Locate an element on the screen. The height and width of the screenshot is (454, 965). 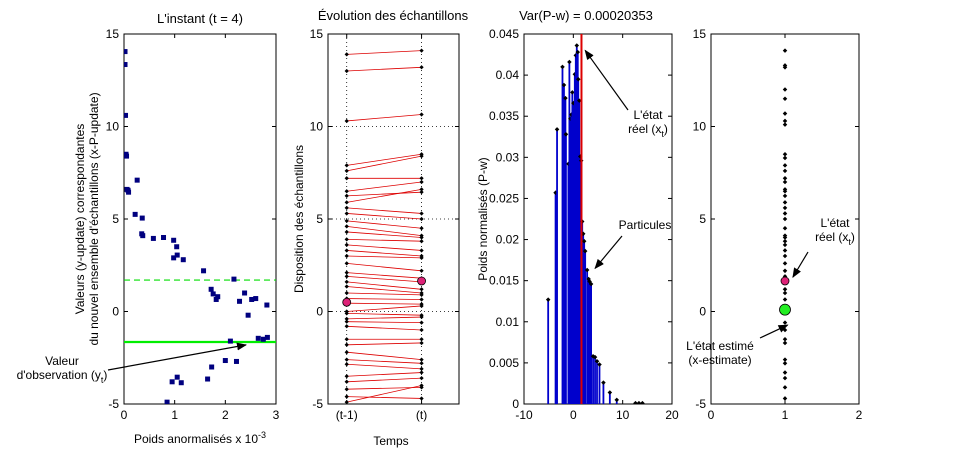
y-tick-label: 0.01 is located at coordinates (508, 322).